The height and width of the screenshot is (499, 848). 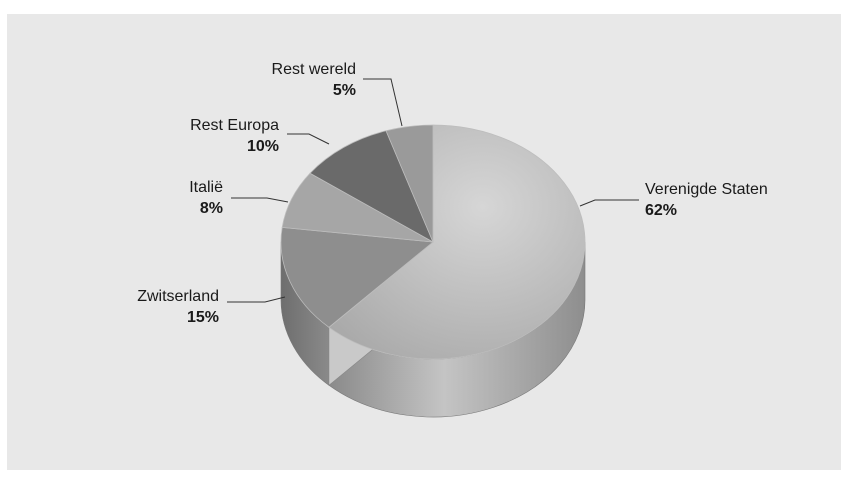 What do you see at coordinates (211, 208) in the screenshot?
I see `slice-value-itali-: 8%` at bounding box center [211, 208].